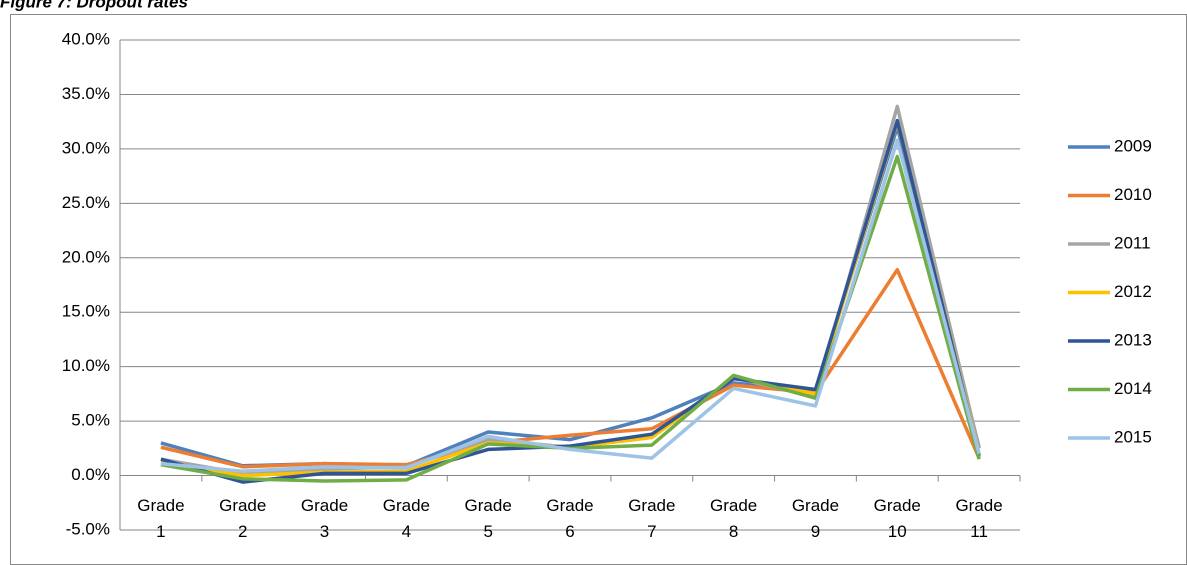 This screenshot has height=565, width=1187. I want to click on x-tick-label-box: Grade 7, so click(652, 518).